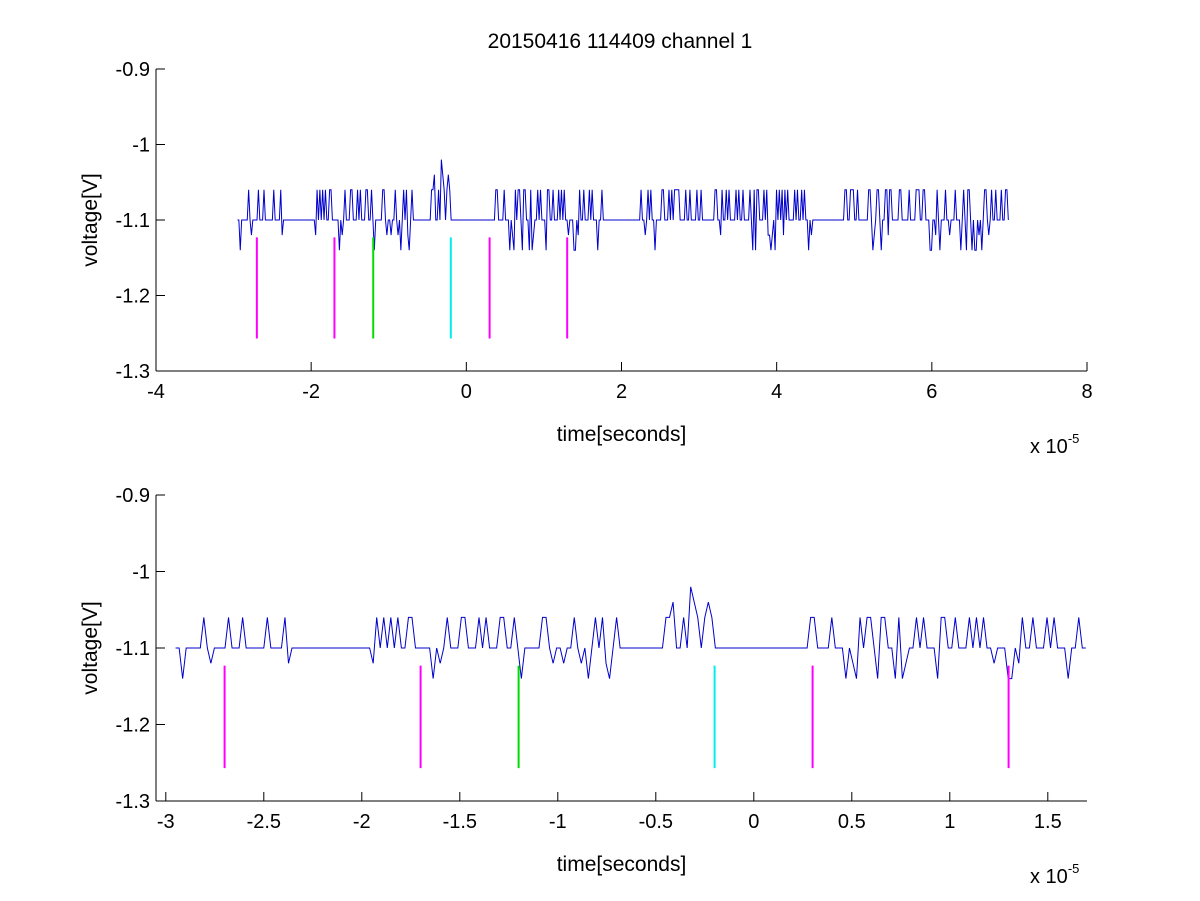 The image size is (1200, 901). I want to click on x-tick-label: 6, so click(931, 392).